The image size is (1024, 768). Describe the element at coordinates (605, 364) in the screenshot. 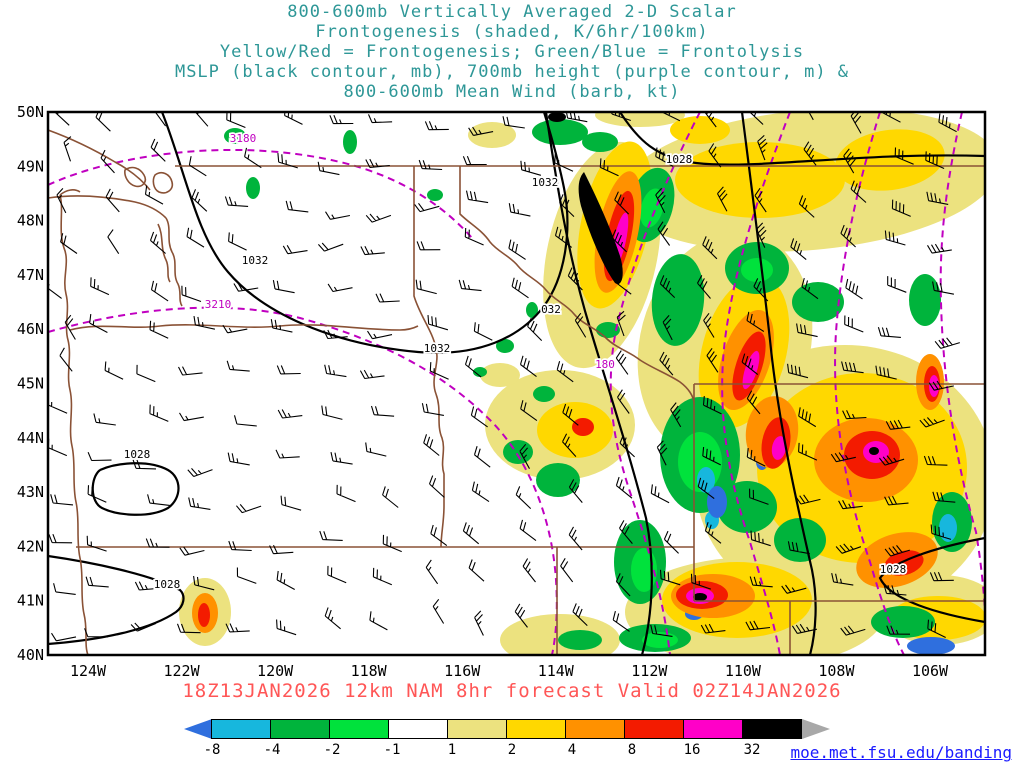

I see `height-contour-label: 180` at that location.